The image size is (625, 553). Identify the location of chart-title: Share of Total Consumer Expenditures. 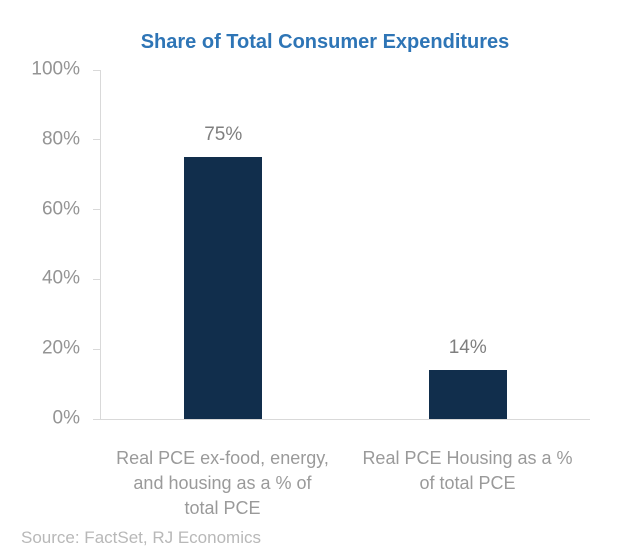
(325, 42).